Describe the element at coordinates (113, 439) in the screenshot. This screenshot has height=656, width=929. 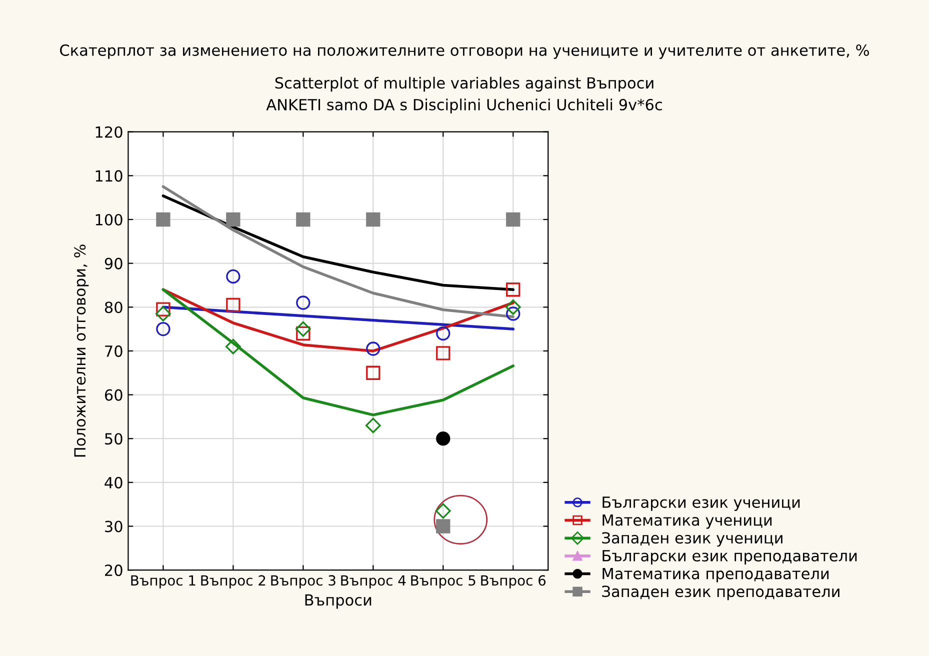
I see `y-tick-label: 50` at that location.